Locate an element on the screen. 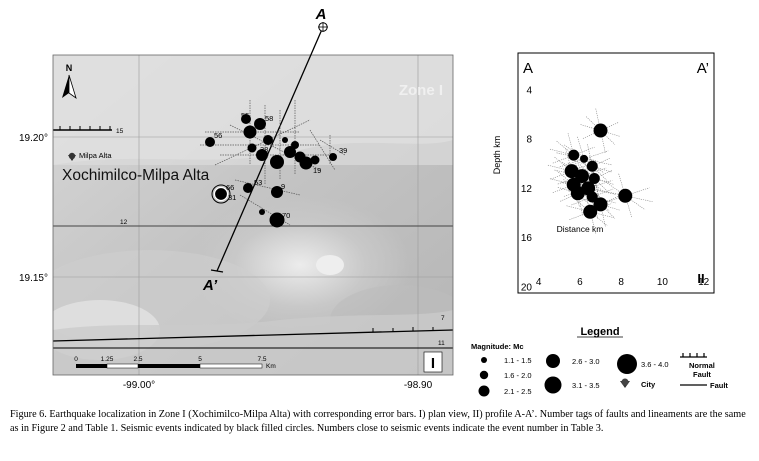 This screenshot has height=461, width=759. panel-number-i: I is located at coordinates (433, 363).